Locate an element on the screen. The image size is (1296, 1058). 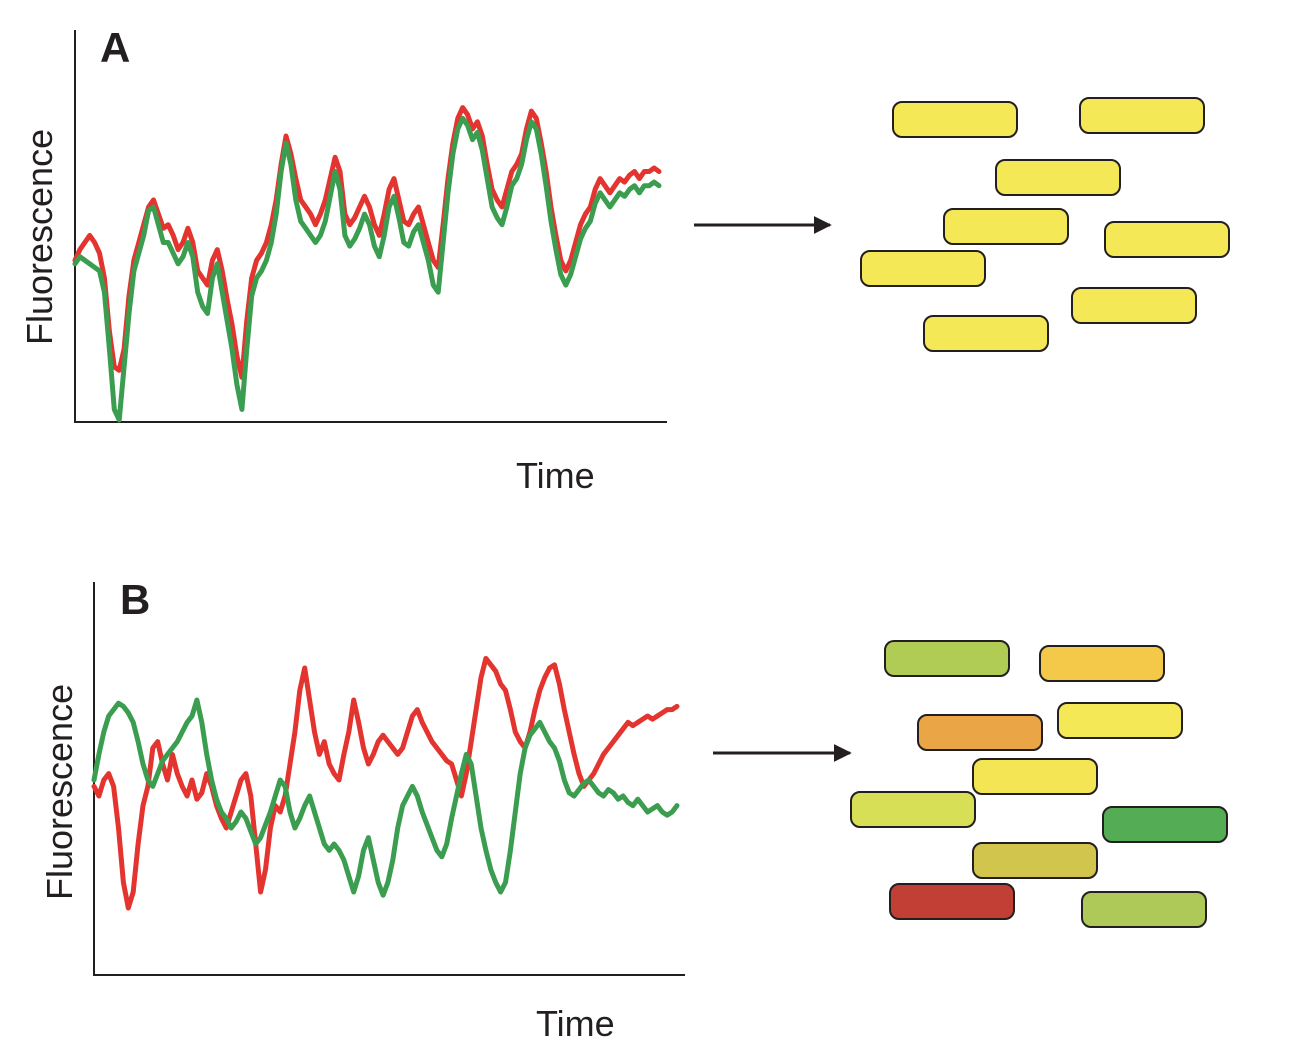
trace-green-a is located at coordinates (367, 269).